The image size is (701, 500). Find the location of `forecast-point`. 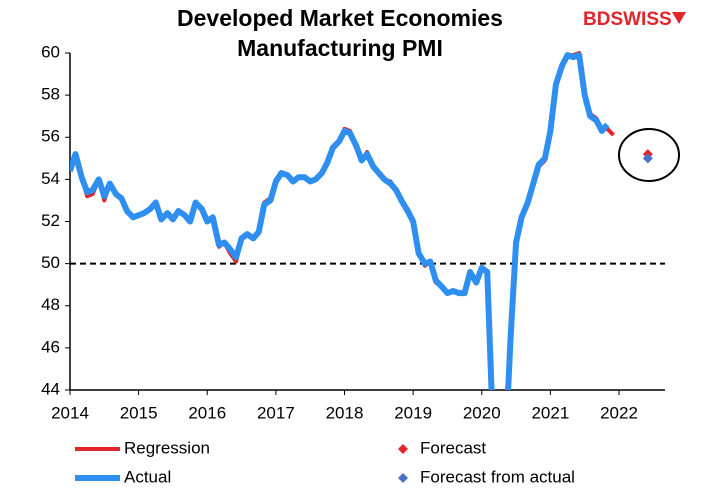

forecast-point is located at coordinates (647, 158).